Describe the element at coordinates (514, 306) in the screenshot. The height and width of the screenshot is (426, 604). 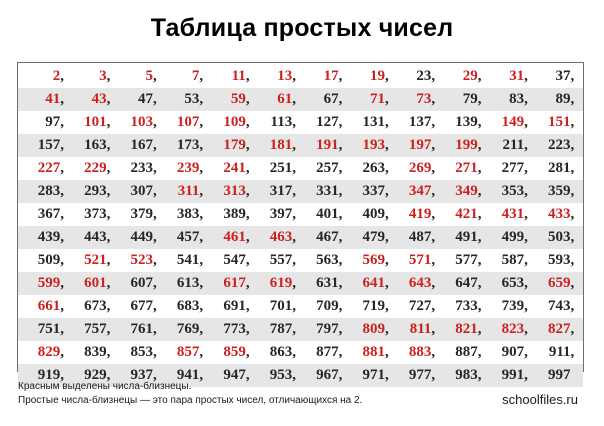
I see `prime-cell: 739,` at that location.